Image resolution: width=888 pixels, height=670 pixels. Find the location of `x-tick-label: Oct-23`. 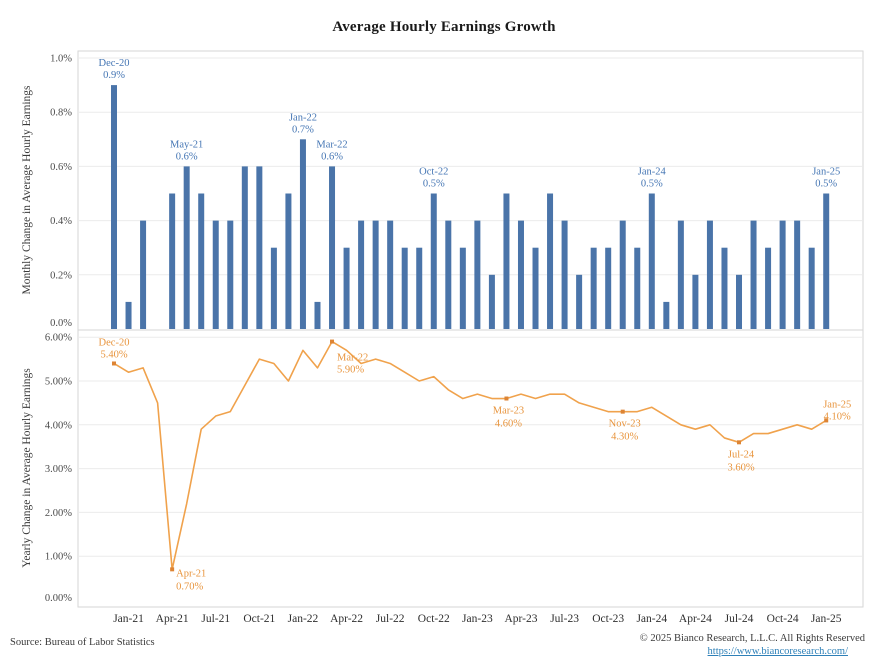

x-tick-label: Oct-23 is located at coordinates (608, 619).